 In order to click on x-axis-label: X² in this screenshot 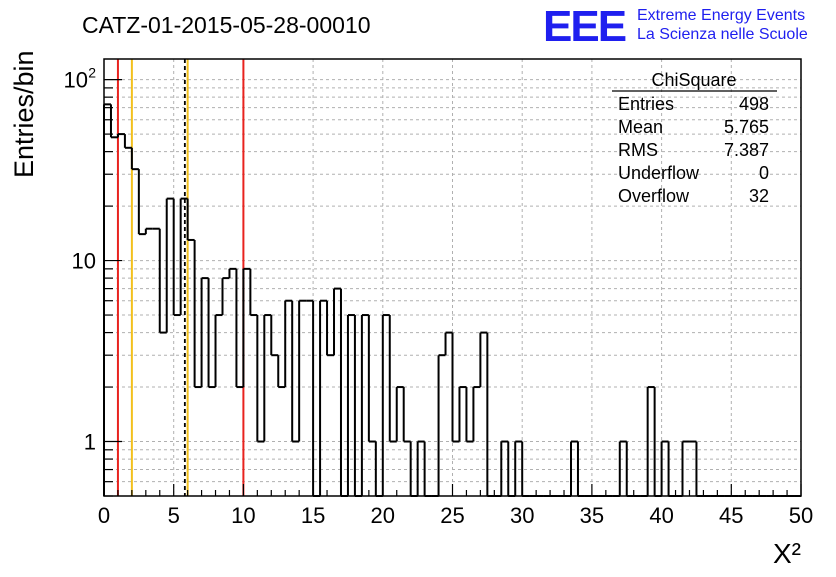, I will do `click(787, 553)`.